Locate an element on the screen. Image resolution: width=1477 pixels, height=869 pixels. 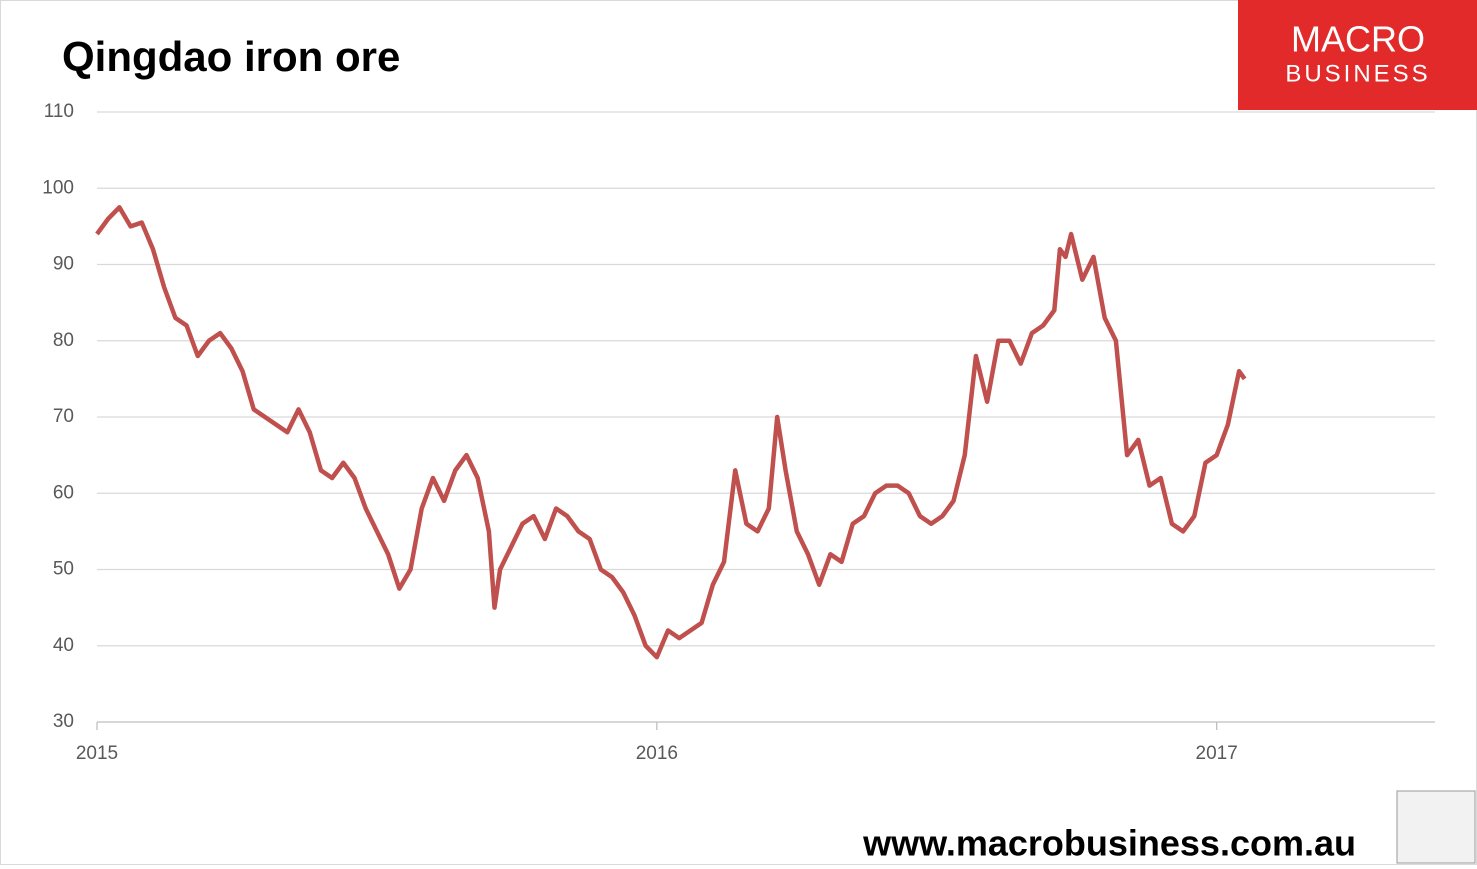
x-tick-label: 2015 is located at coordinates (97, 753).